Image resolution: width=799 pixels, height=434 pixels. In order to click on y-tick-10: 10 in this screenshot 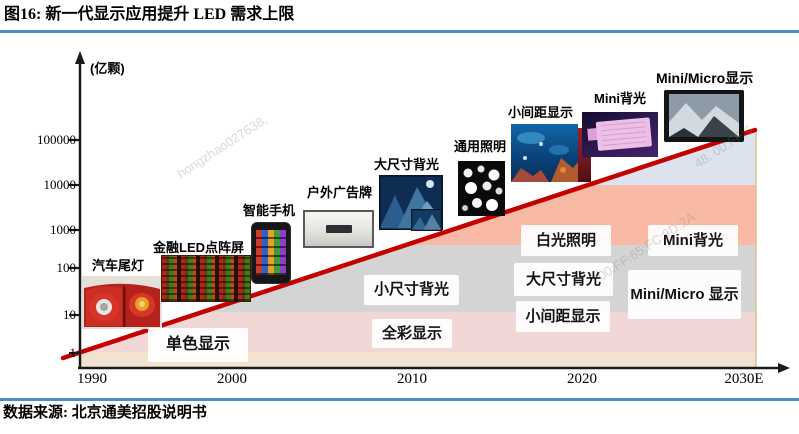, I will do `click(69, 314)`.